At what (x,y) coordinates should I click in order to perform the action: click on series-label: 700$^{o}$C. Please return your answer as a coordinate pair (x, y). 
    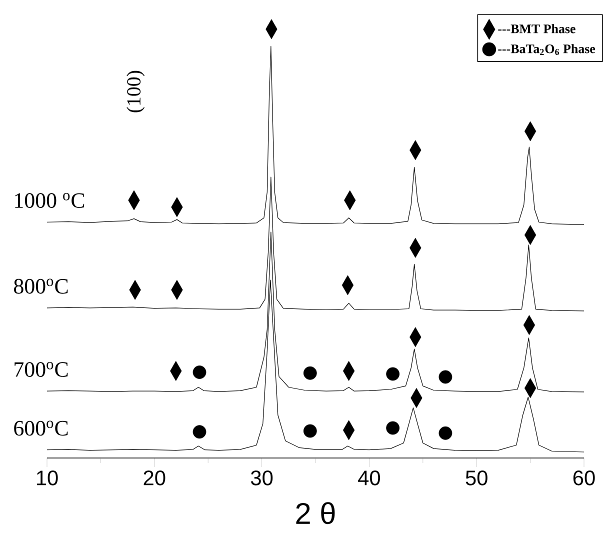
    Looking at the image, I should click on (41, 369).